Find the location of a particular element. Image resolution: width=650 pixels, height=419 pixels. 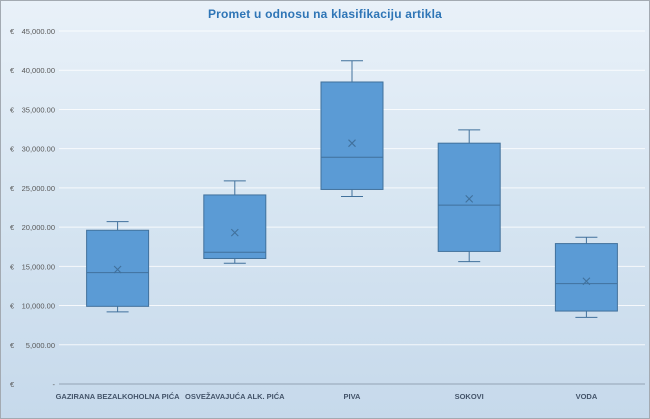

svg-text: 20,000.00 is located at coordinates (38, 227).